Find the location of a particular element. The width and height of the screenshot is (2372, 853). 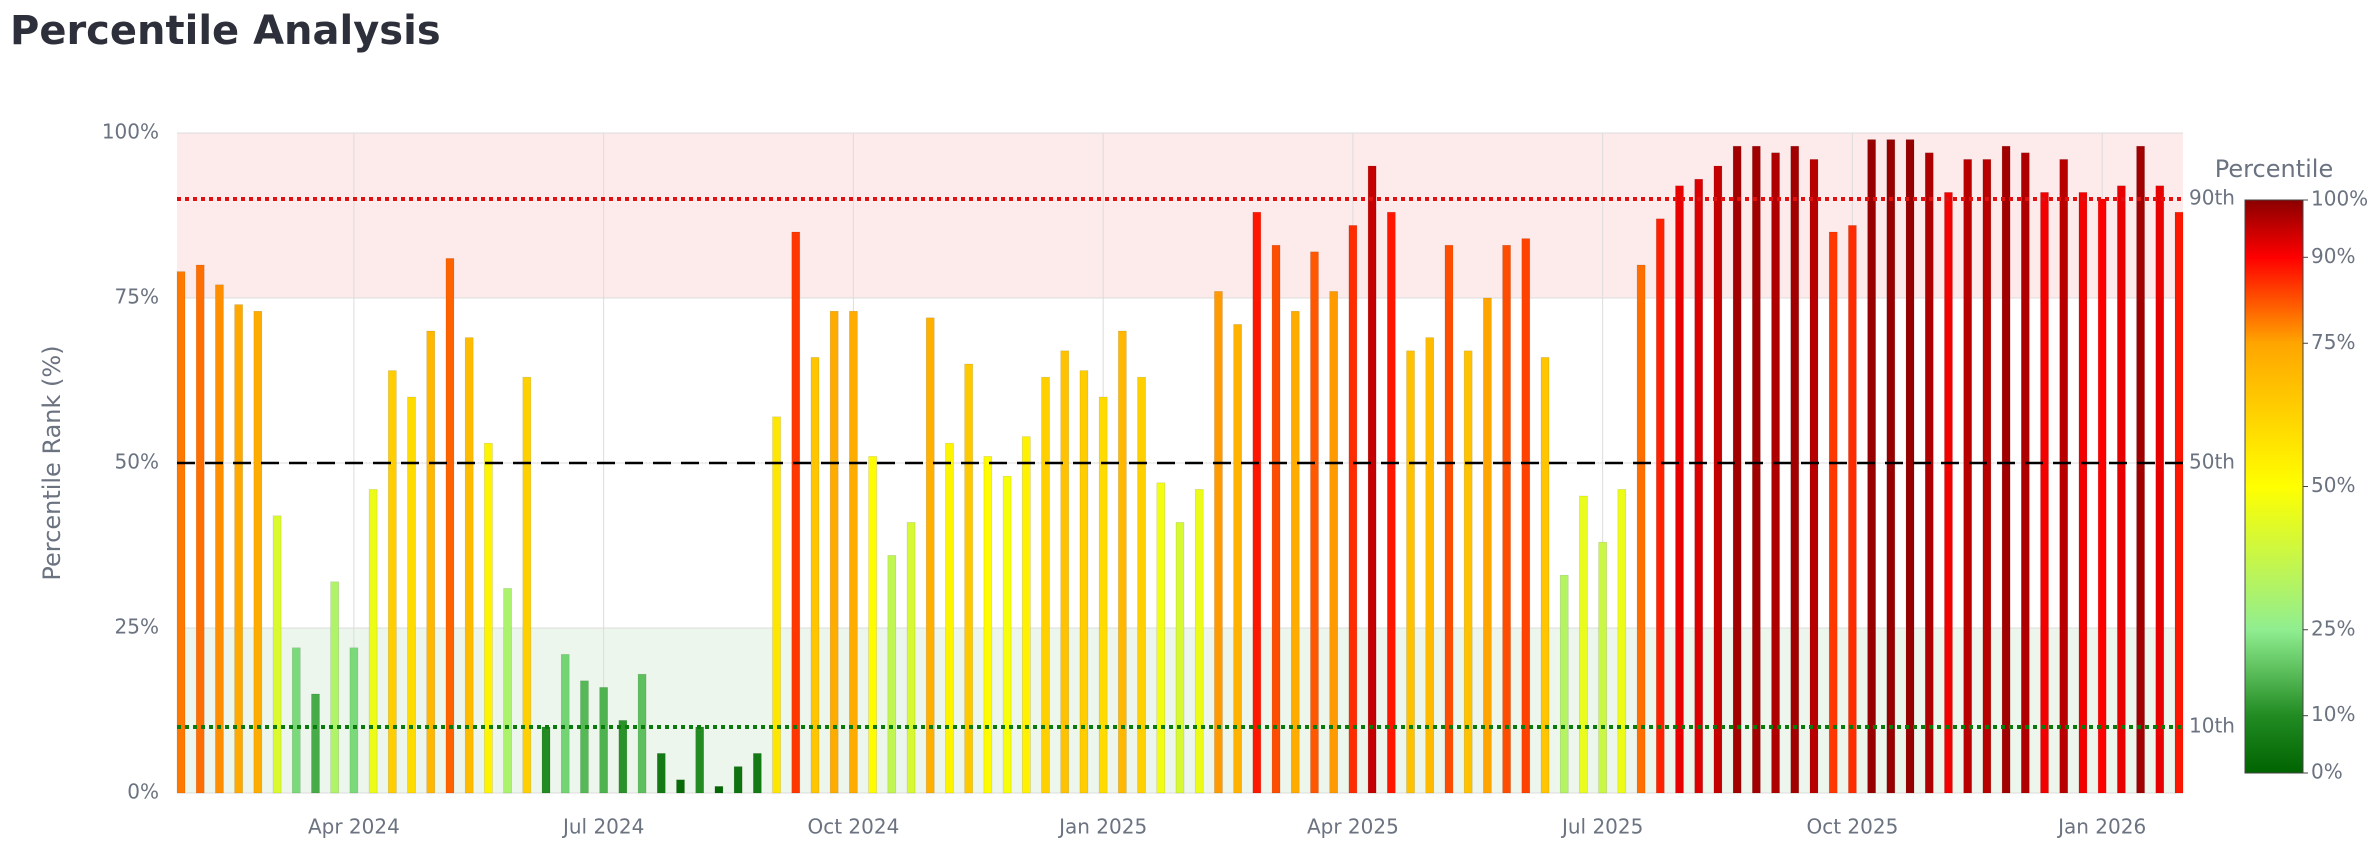

colorbar-tick-label: 75% is located at coordinates (2333, 342).